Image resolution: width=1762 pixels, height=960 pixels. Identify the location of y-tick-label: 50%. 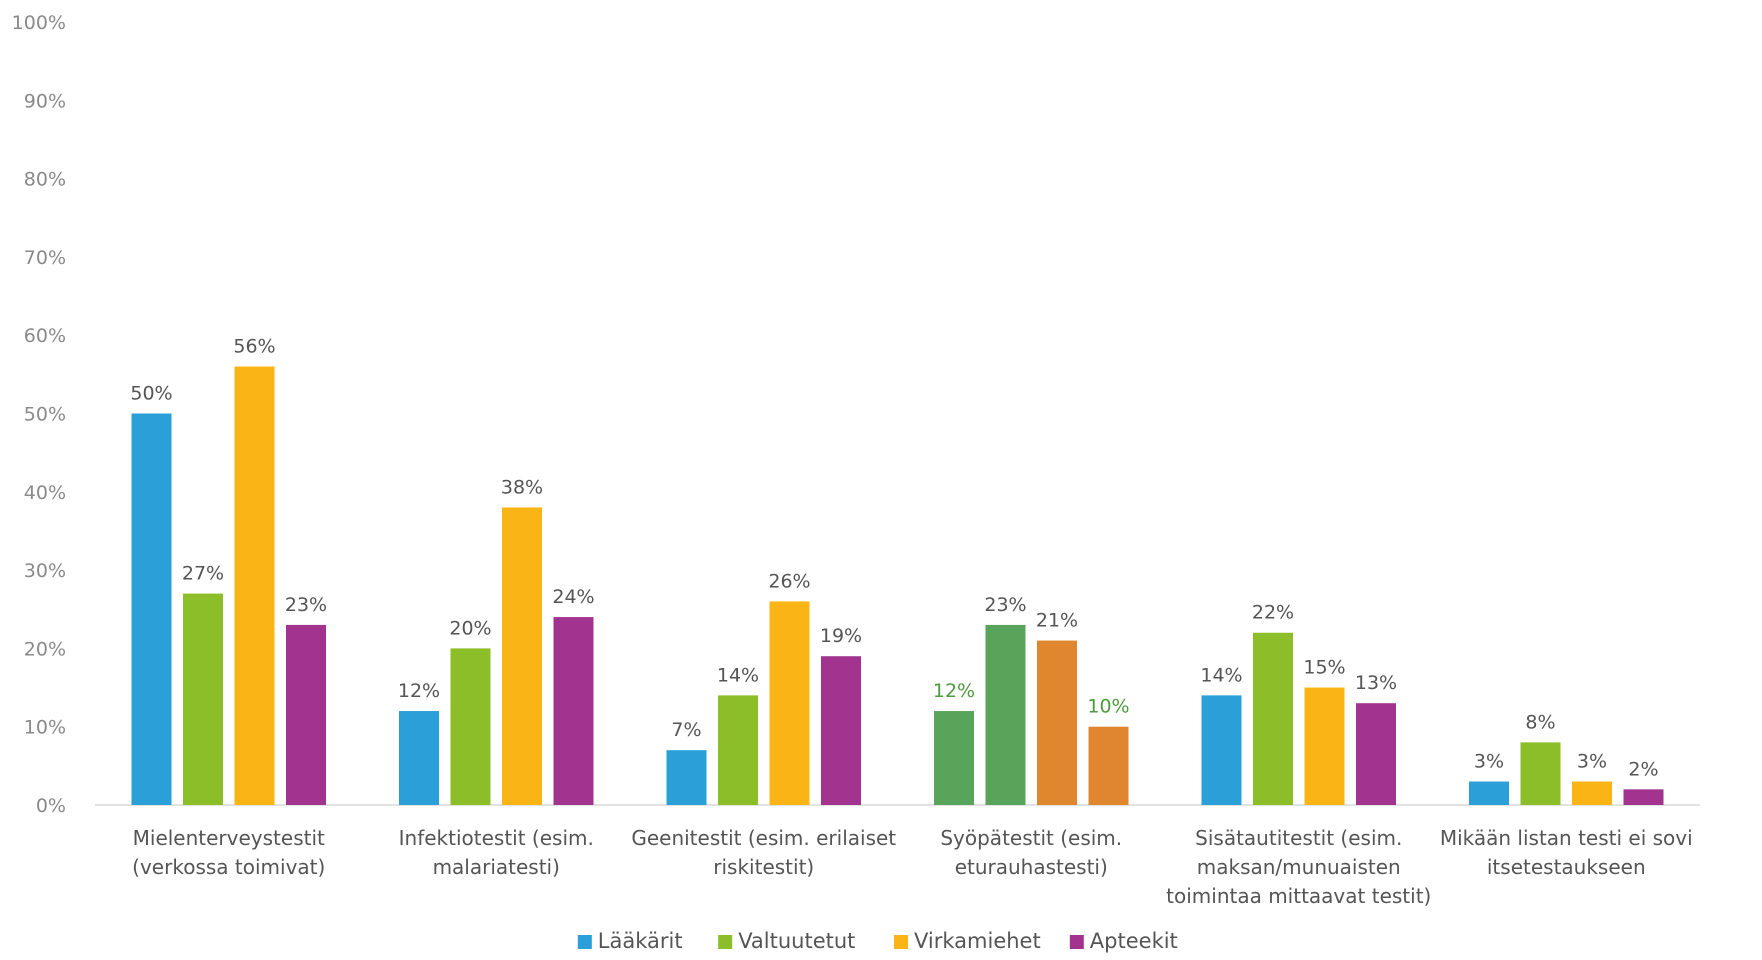
(45, 415).